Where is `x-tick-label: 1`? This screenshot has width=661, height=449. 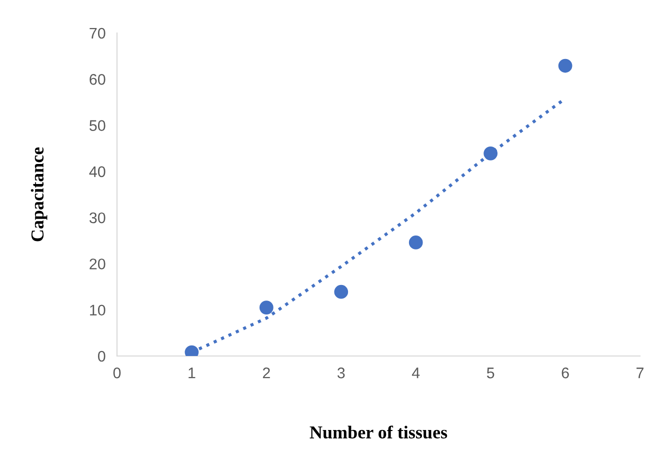 x-tick-label: 1 is located at coordinates (192, 373).